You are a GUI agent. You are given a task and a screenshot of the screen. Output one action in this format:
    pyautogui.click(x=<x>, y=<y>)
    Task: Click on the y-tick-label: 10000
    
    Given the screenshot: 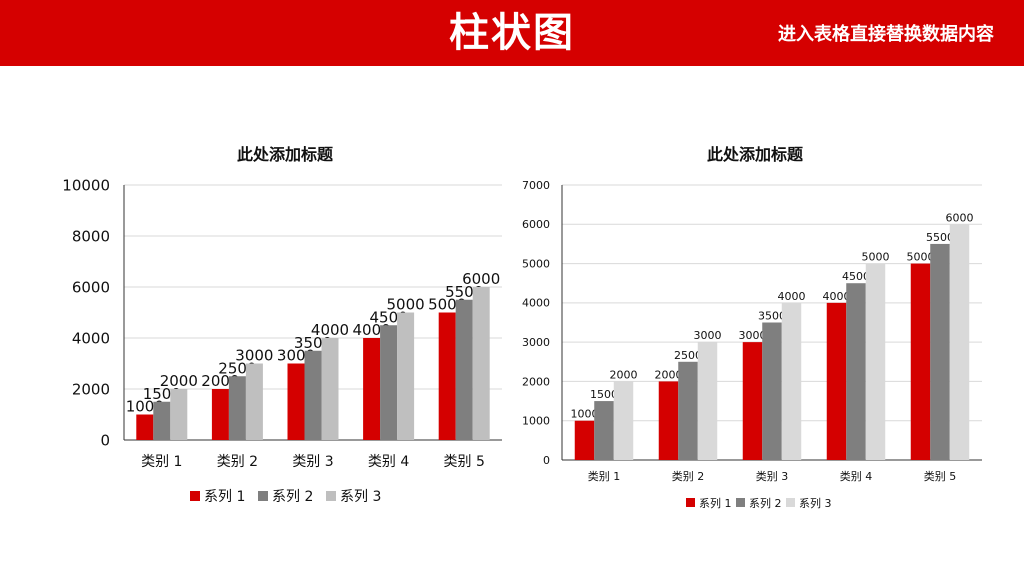 What is the action you would take?
    pyautogui.click(x=86, y=185)
    